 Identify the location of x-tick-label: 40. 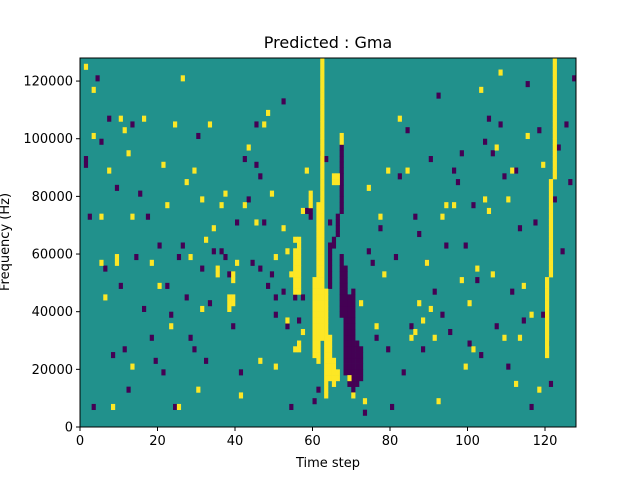
(235, 441).